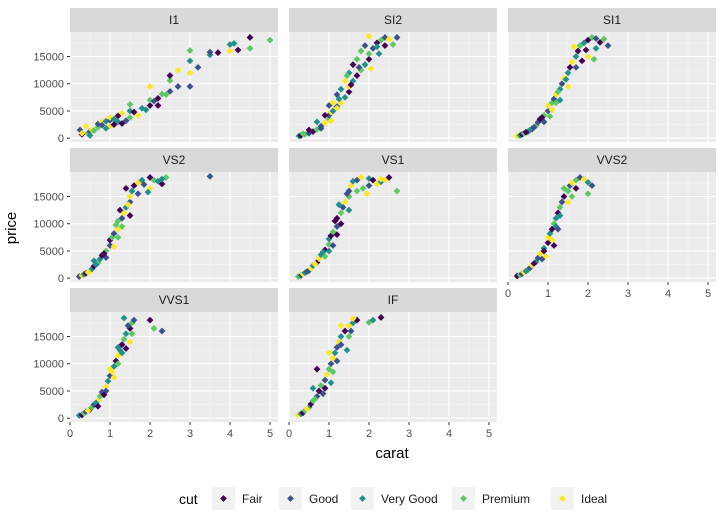 The image size is (725, 527). Describe the element at coordinates (628, 294) in the screenshot. I see `x-tick-label: 3` at that location.